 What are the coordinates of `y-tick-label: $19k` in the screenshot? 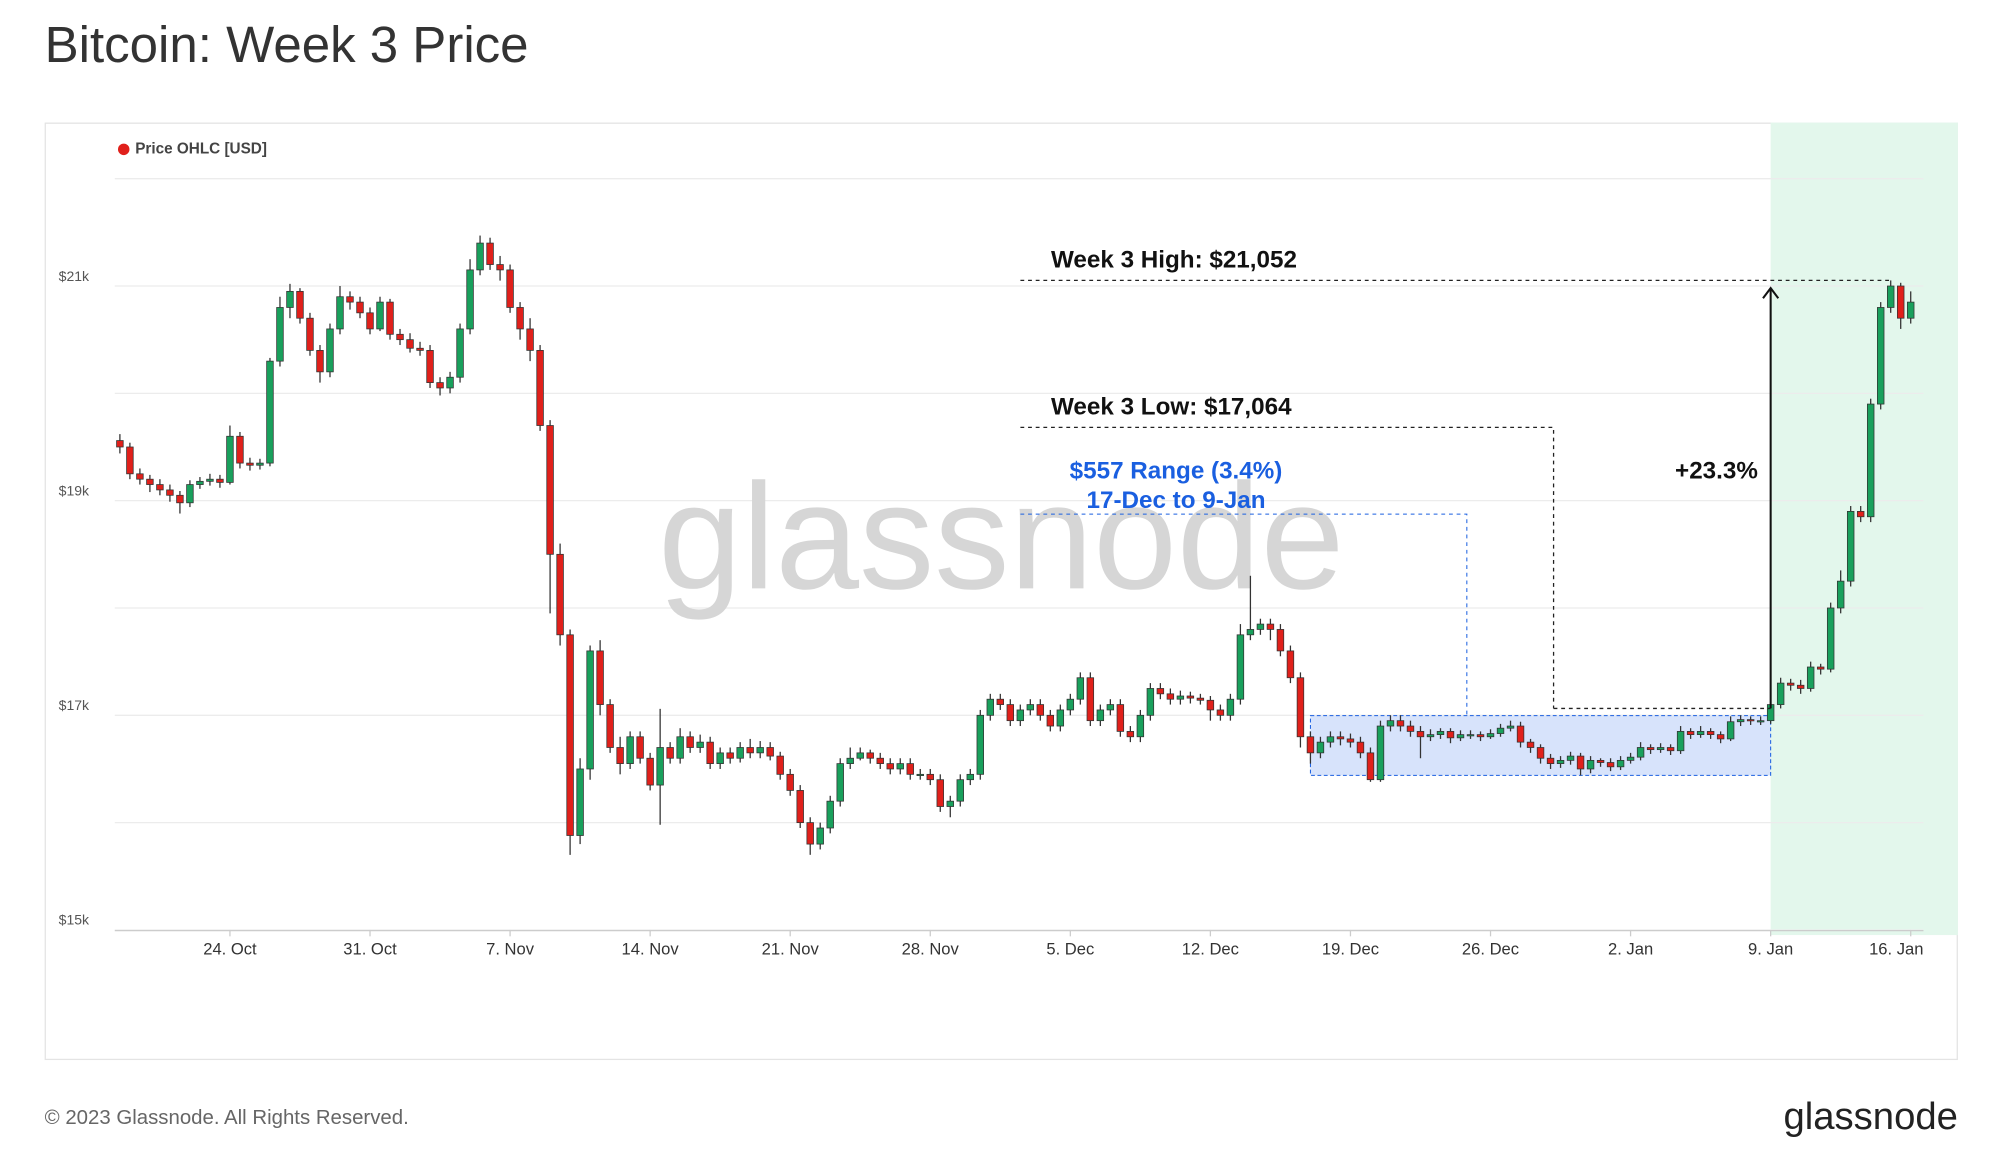 It's located at (74, 490).